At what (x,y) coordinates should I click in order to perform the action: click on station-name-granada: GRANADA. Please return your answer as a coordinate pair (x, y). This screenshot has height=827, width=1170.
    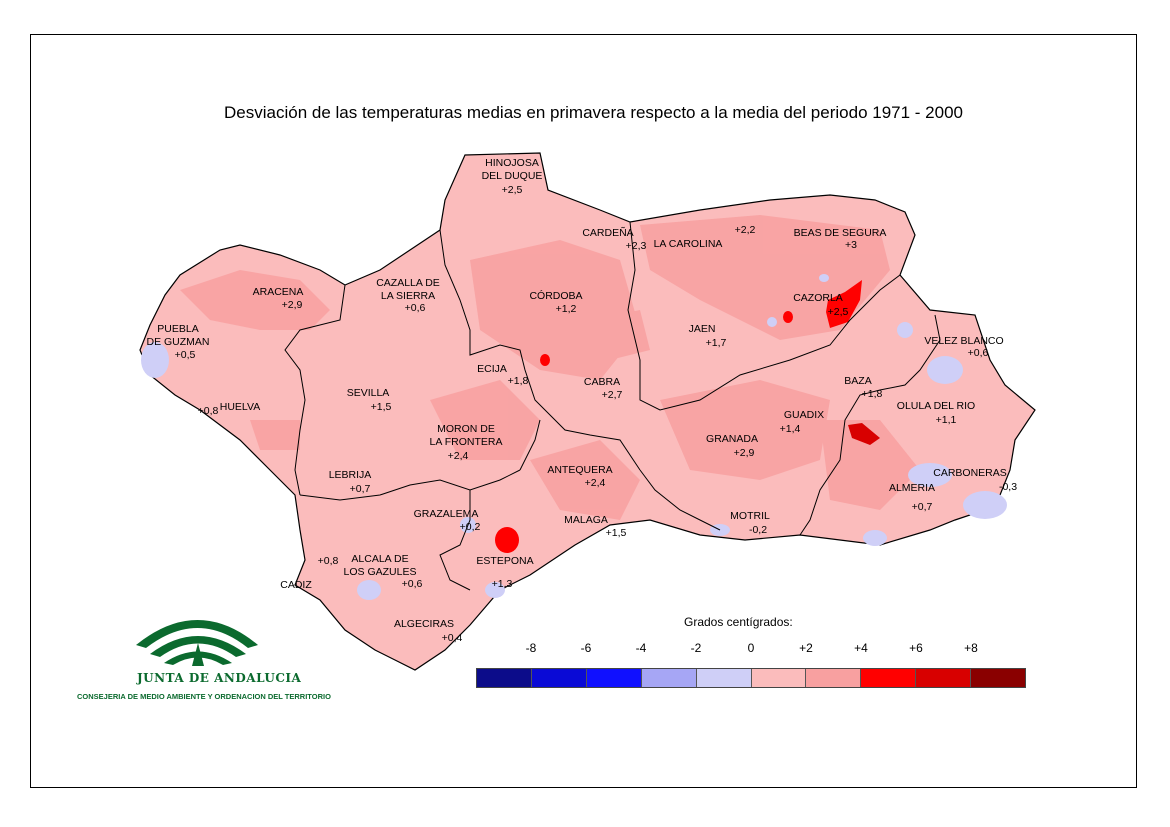
    Looking at the image, I should click on (732, 439).